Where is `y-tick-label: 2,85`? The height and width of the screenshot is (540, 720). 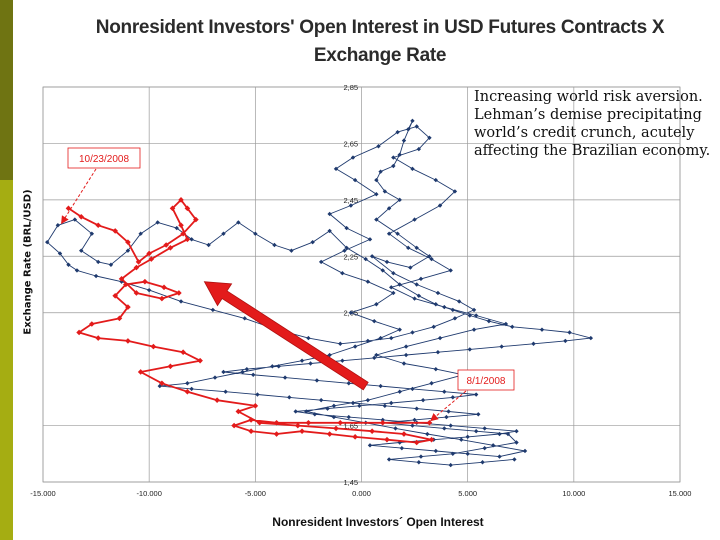
y-tick-label: 2,85 is located at coordinates (351, 87).